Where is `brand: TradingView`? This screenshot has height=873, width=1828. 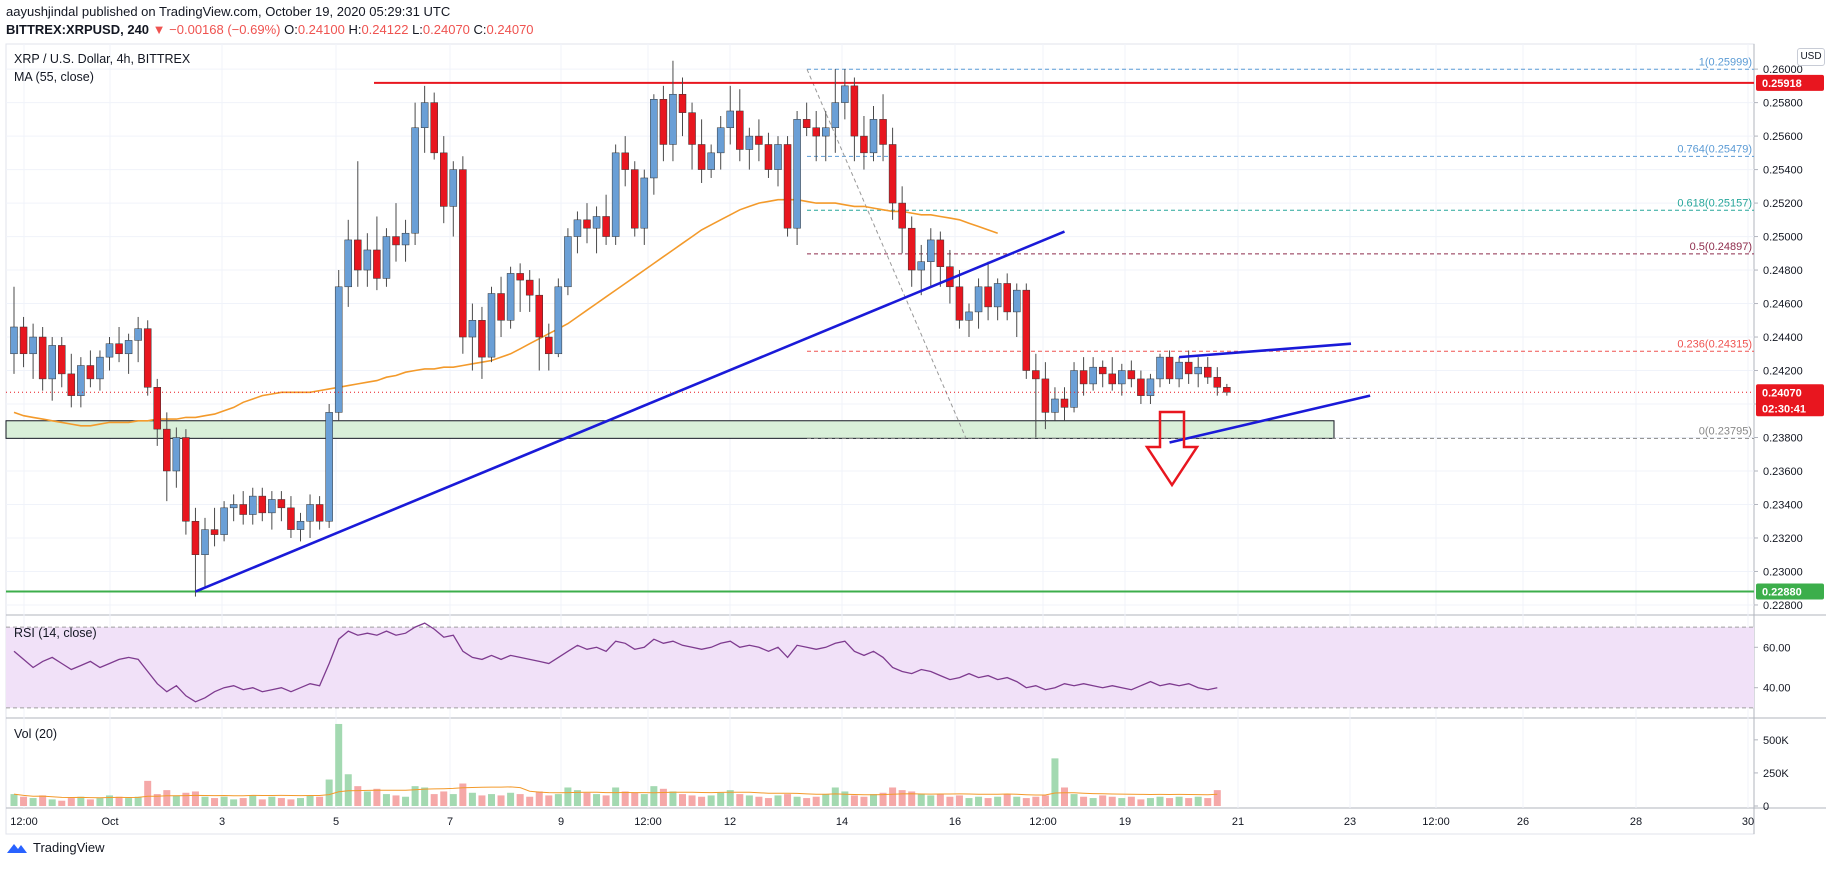 brand: TradingView is located at coordinates (55, 847).